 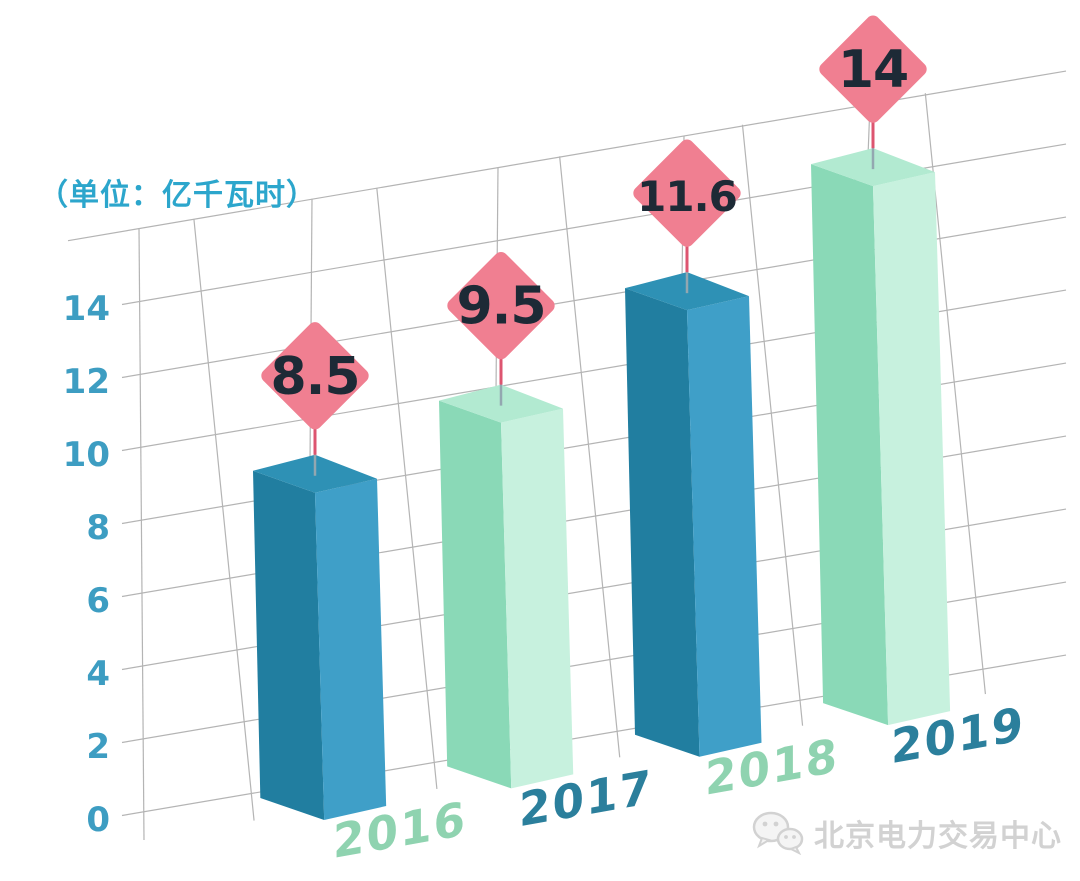 I want to click on value-label: 14, so click(x=873, y=70).